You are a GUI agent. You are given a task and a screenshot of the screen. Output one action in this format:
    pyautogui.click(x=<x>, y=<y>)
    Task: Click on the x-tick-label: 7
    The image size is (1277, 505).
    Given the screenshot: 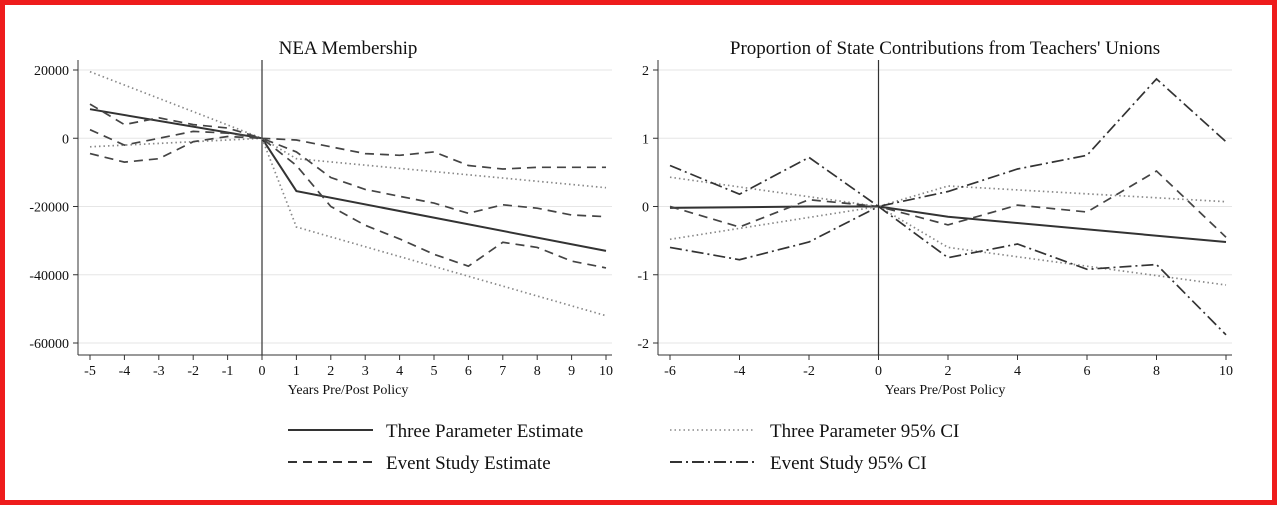 What is the action you would take?
    pyautogui.click(x=502, y=371)
    